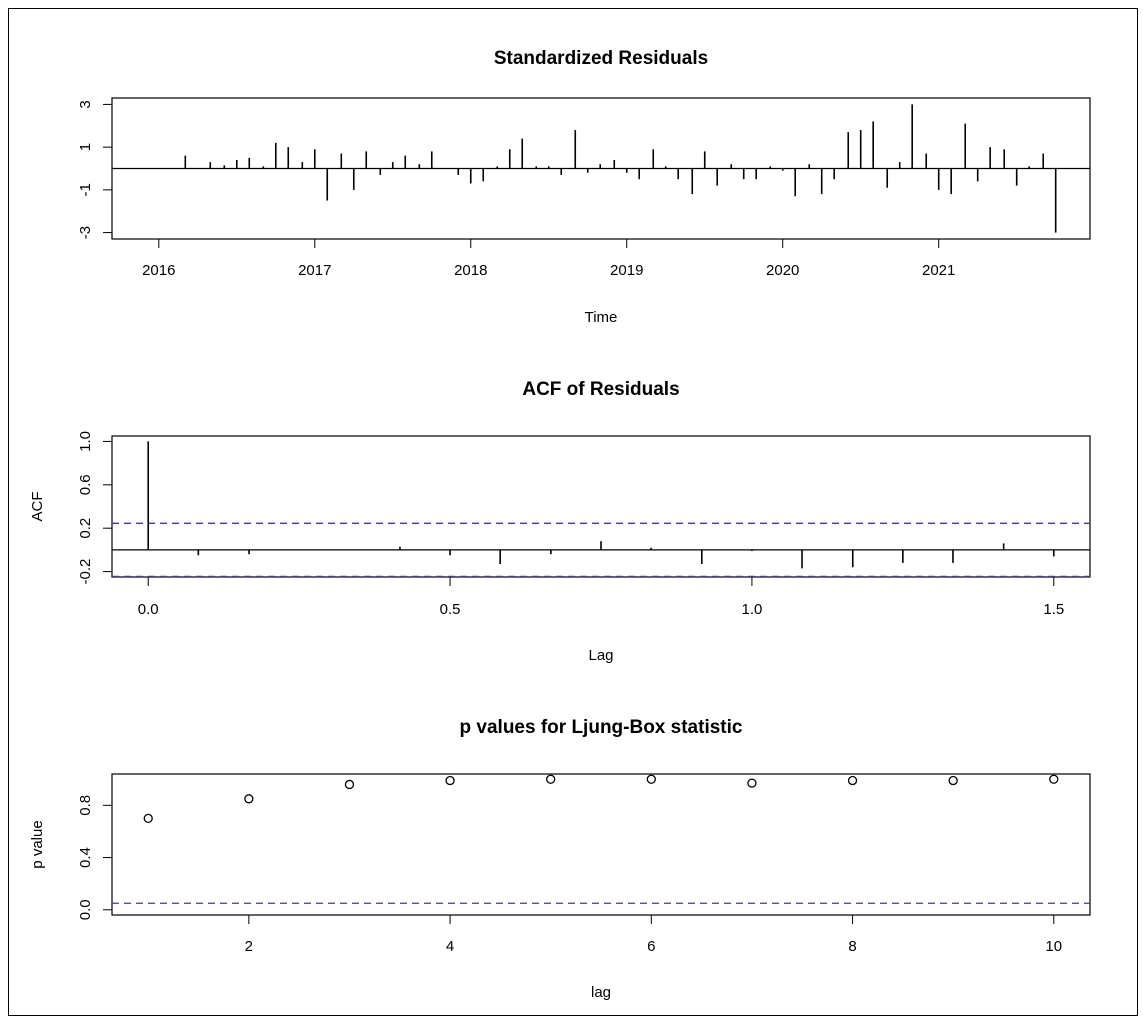 The height and width of the screenshot is (1019, 1143). I want to click on y-tick-label: 0.8, so click(85, 805).